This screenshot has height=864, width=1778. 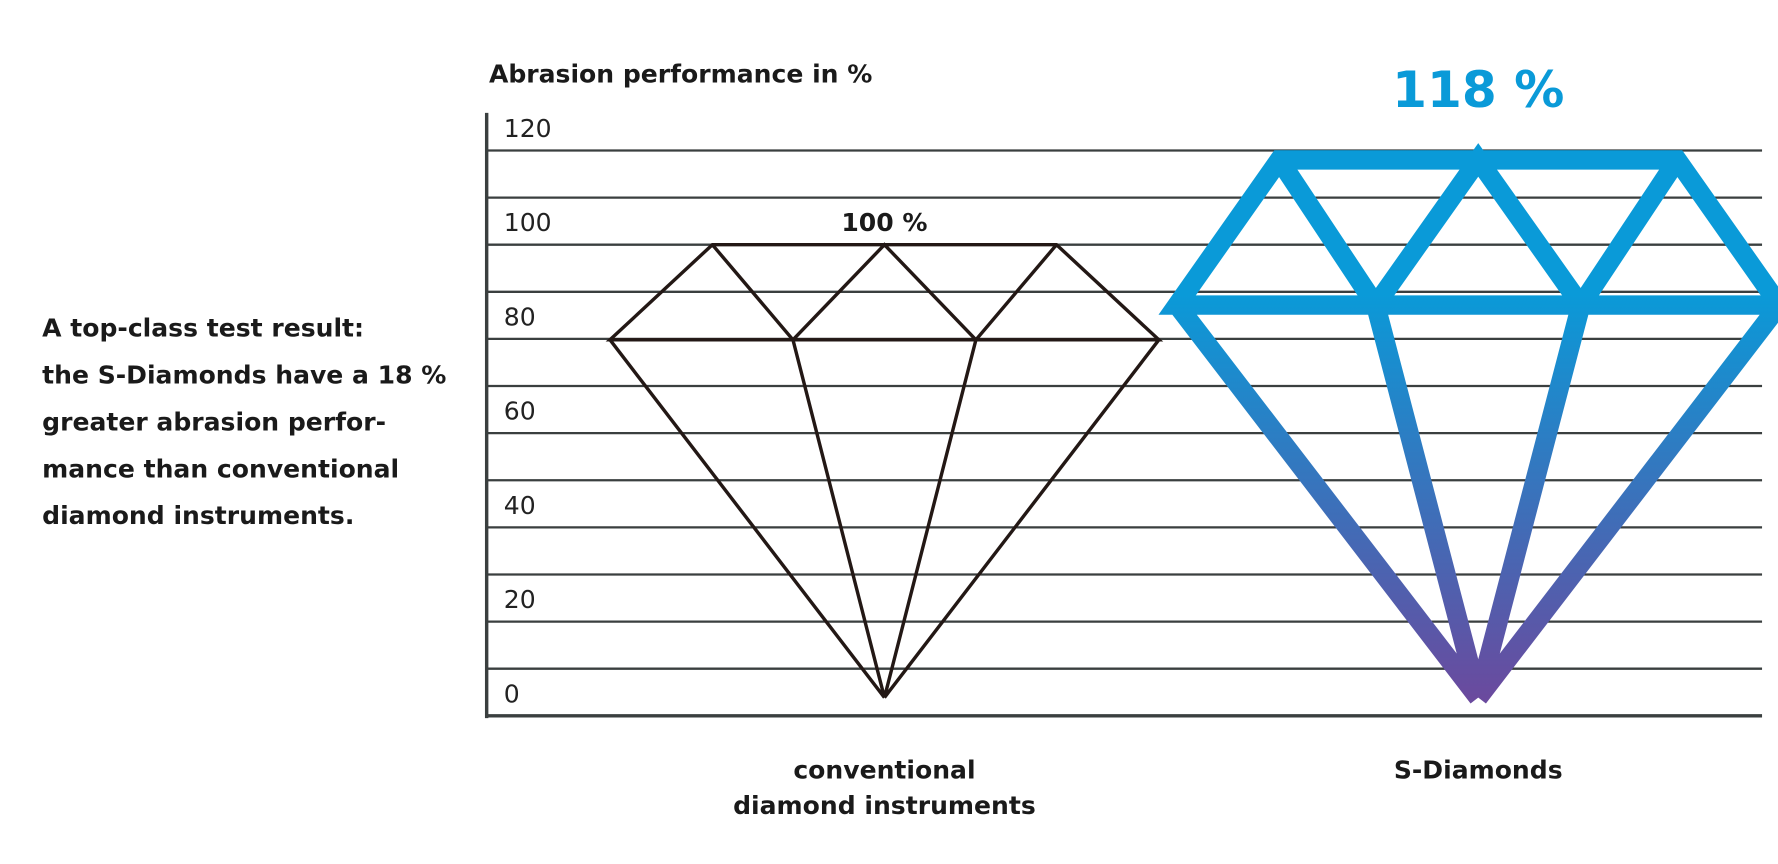 I want to click on x-tick-label: conventional, so click(x=884, y=770).